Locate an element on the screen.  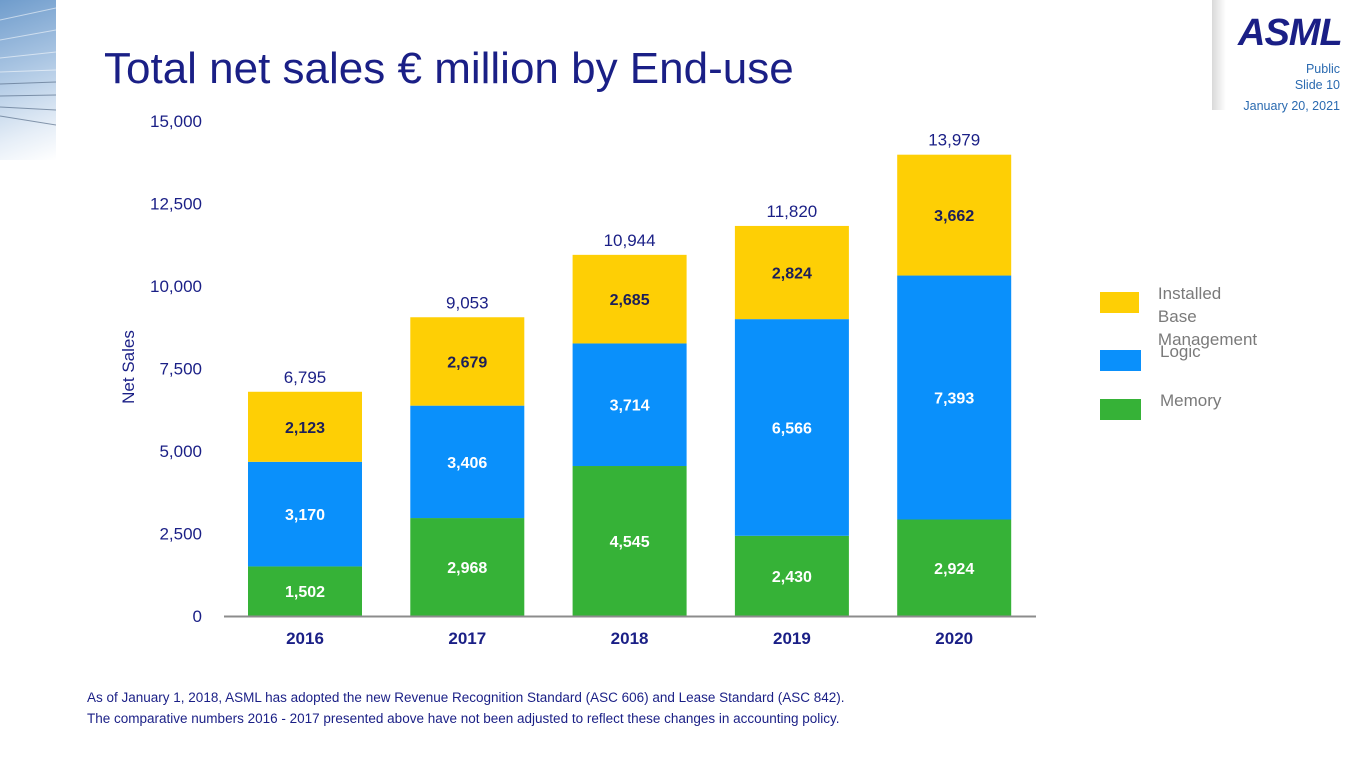
total-value-label: 9,053 is located at coordinates (467, 302).